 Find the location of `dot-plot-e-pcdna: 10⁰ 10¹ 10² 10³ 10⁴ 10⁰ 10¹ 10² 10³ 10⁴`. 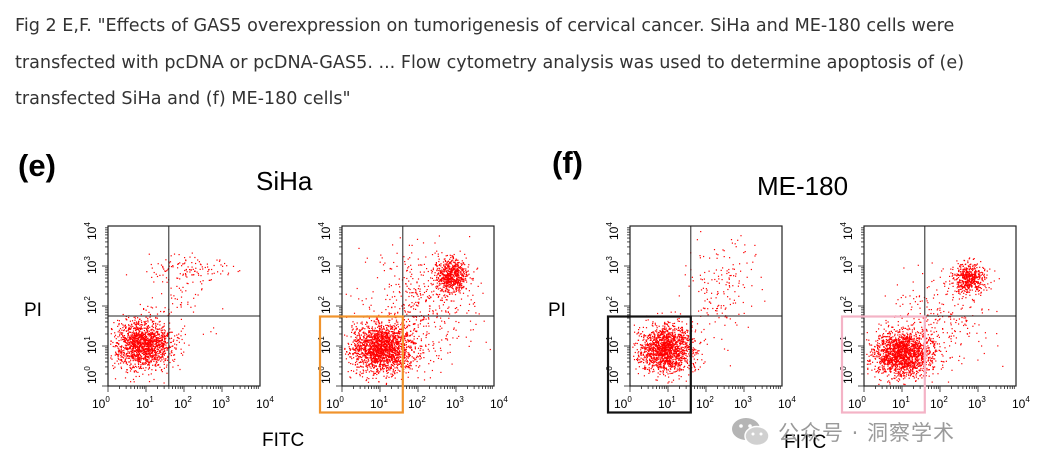

dot-plot-e-pcdna: 10⁰ 10¹ 10² 10³ 10⁴ 10⁰ 10¹ 10² 10³ 10⁴ is located at coordinates (178, 316).